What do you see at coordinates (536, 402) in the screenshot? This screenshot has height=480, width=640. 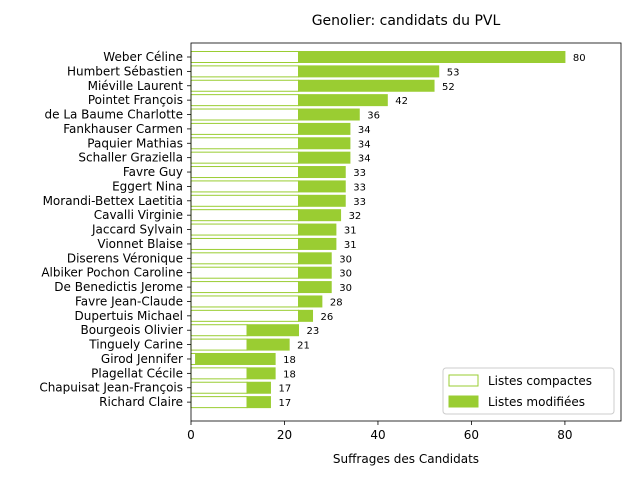 I see `legend-label-modifiees: Listes modifiées` at bounding box center [536, 402].